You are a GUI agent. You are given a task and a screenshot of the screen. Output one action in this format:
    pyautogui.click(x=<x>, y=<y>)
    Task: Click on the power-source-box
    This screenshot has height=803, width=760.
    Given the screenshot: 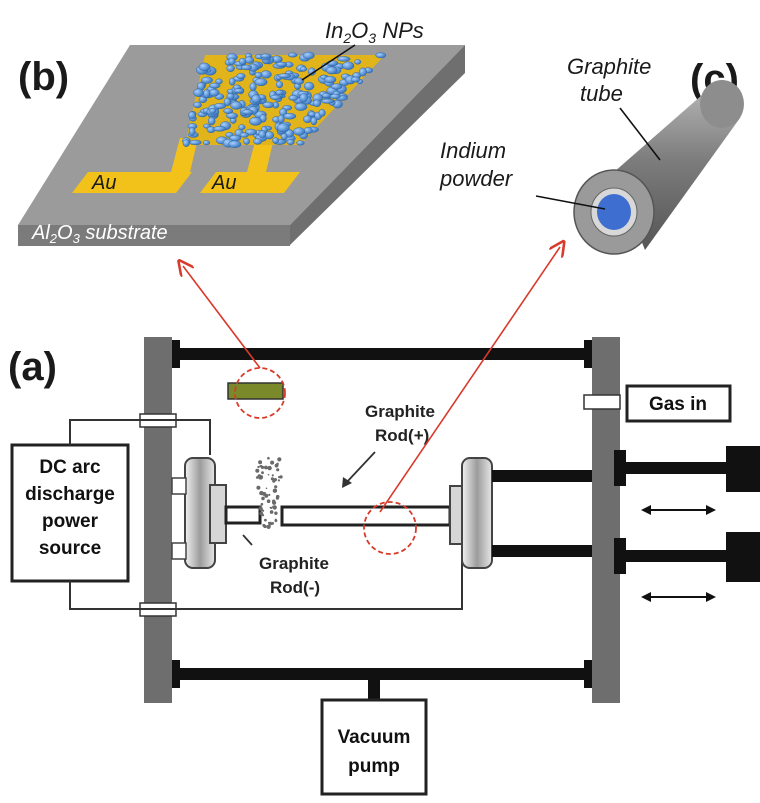 What is the action you would take?
    pyautogui.click(x=70, y=513)
    